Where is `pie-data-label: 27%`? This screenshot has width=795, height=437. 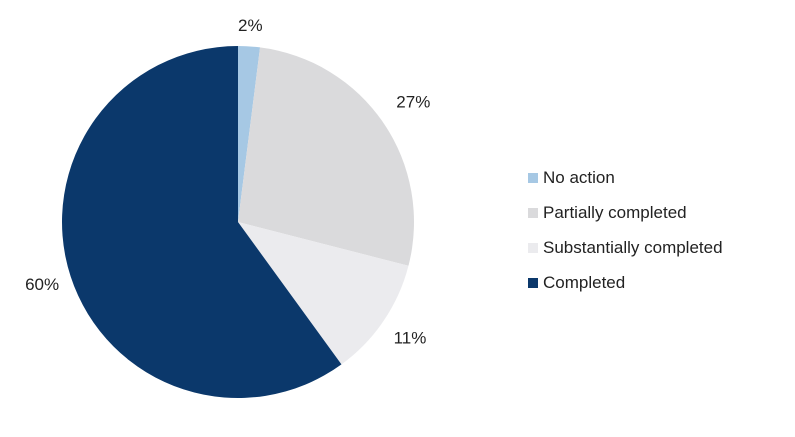 pie-data-label: 27% is located at coordinates (413, 101).